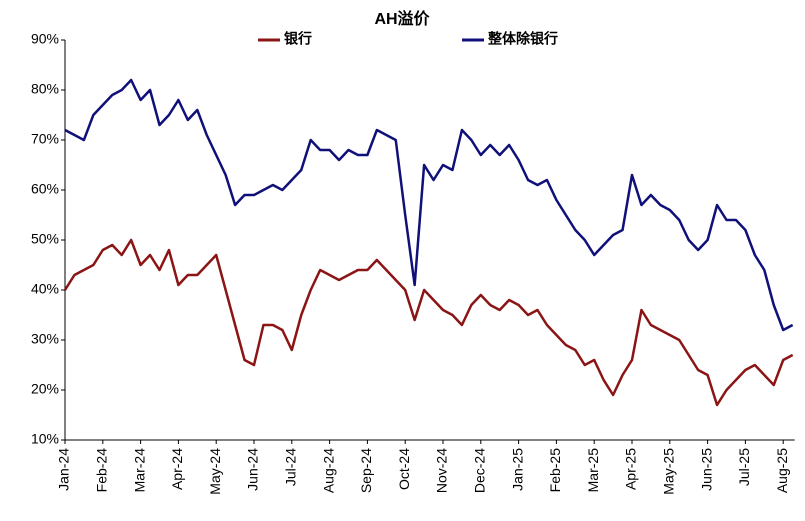 Image resolution: width=805 pixels, height=521 pixels. I want to click on chart-title: AH溢价, so click(402, 18).